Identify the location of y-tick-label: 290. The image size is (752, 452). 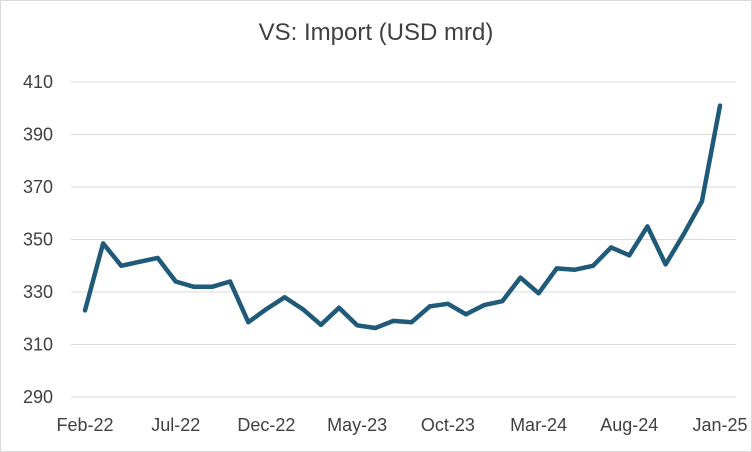
(38, 397).